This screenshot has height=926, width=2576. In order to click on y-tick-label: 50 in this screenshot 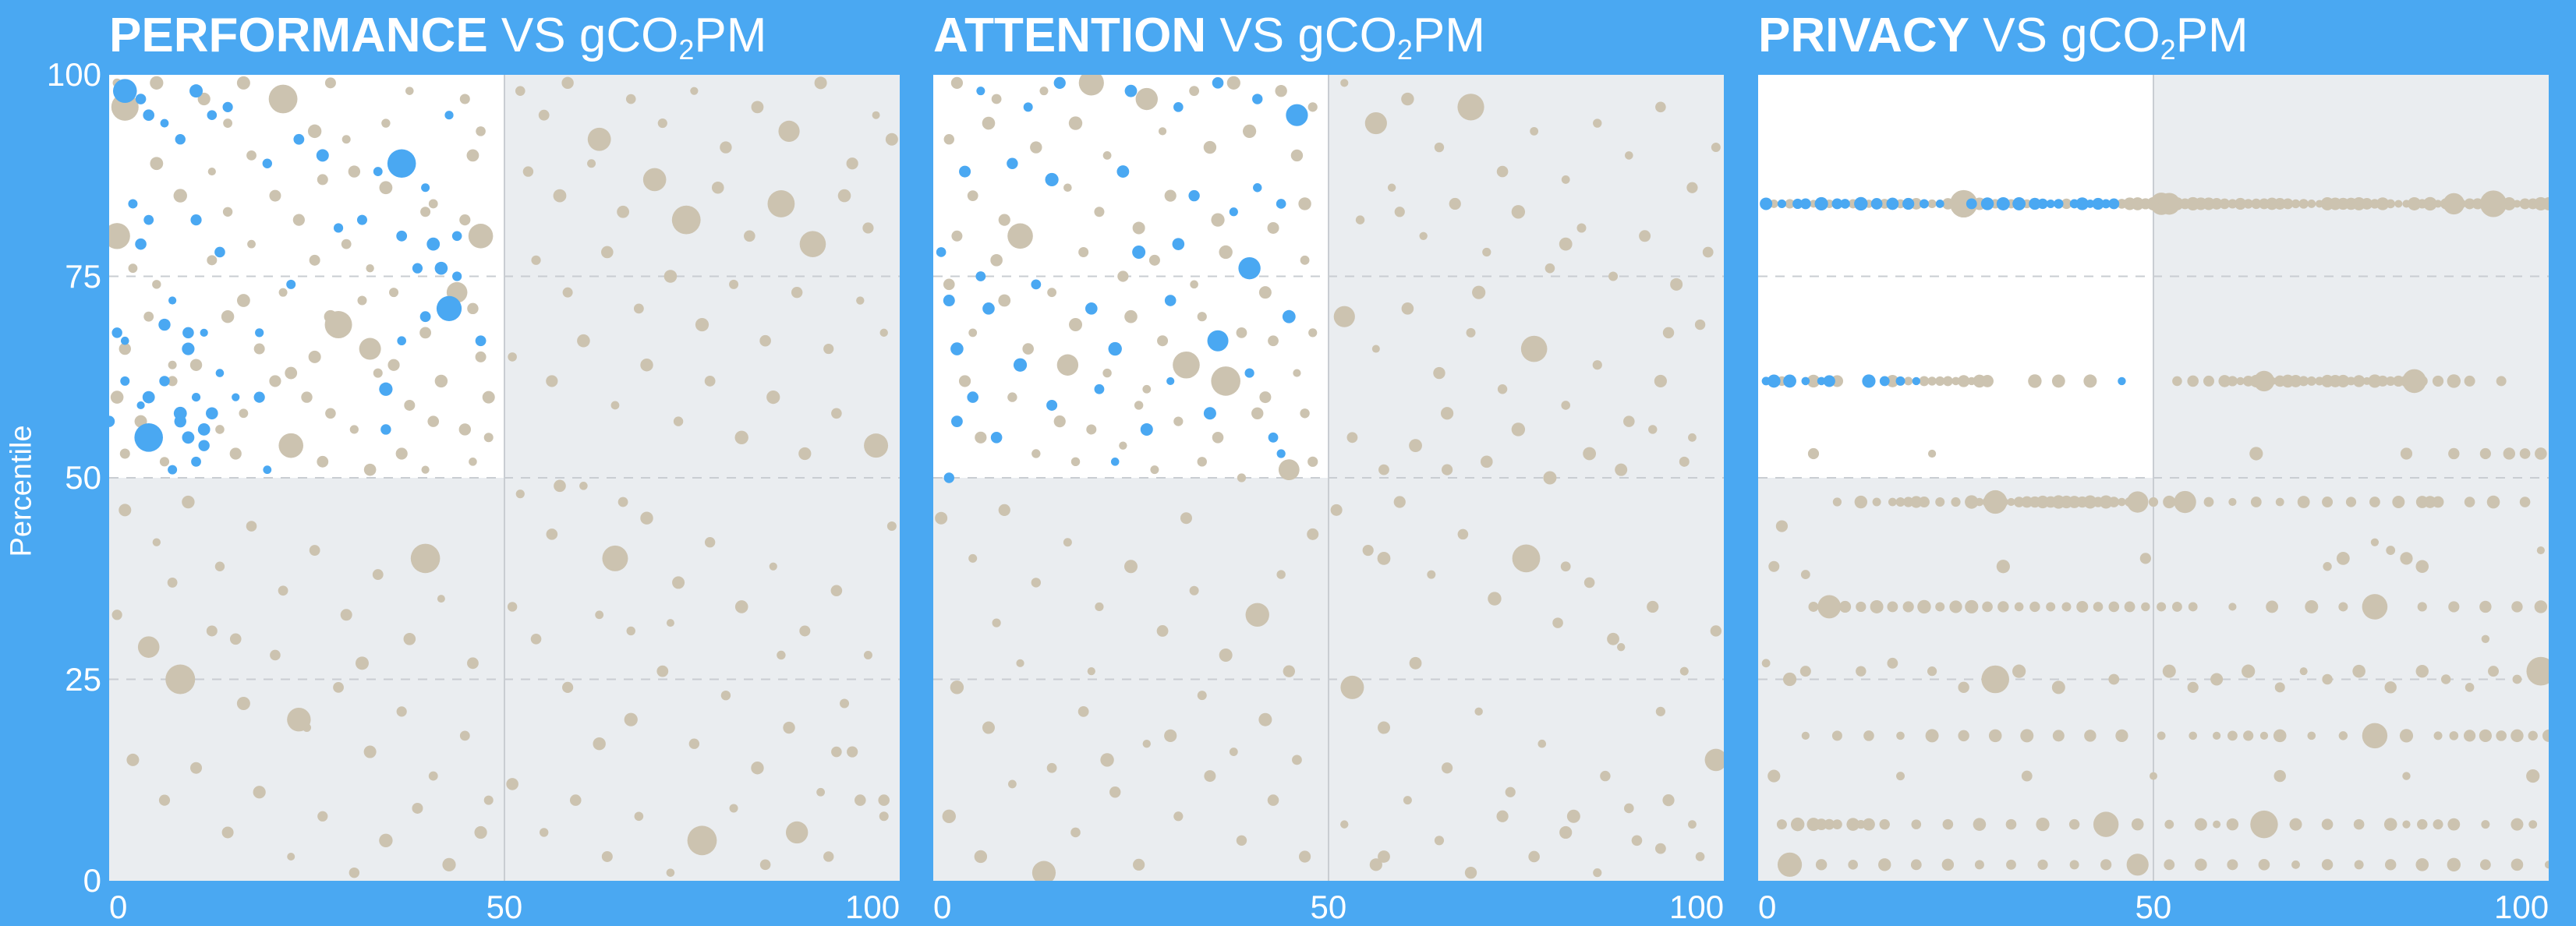, I will do `click(83, 477)`.